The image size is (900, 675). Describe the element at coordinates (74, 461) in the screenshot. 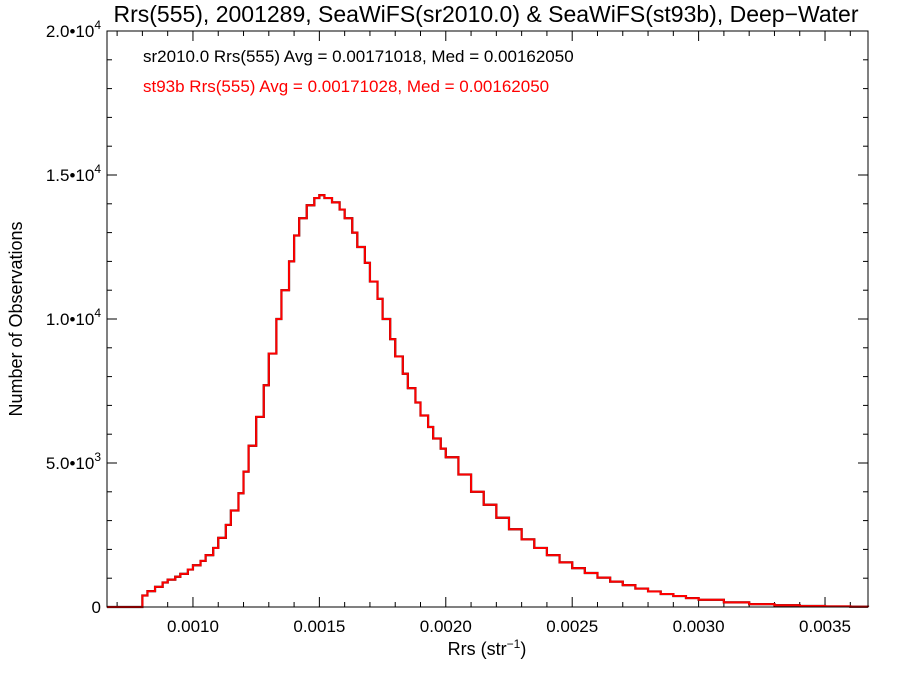

I see `y-tick-label-1: 5.0•103` at that location.